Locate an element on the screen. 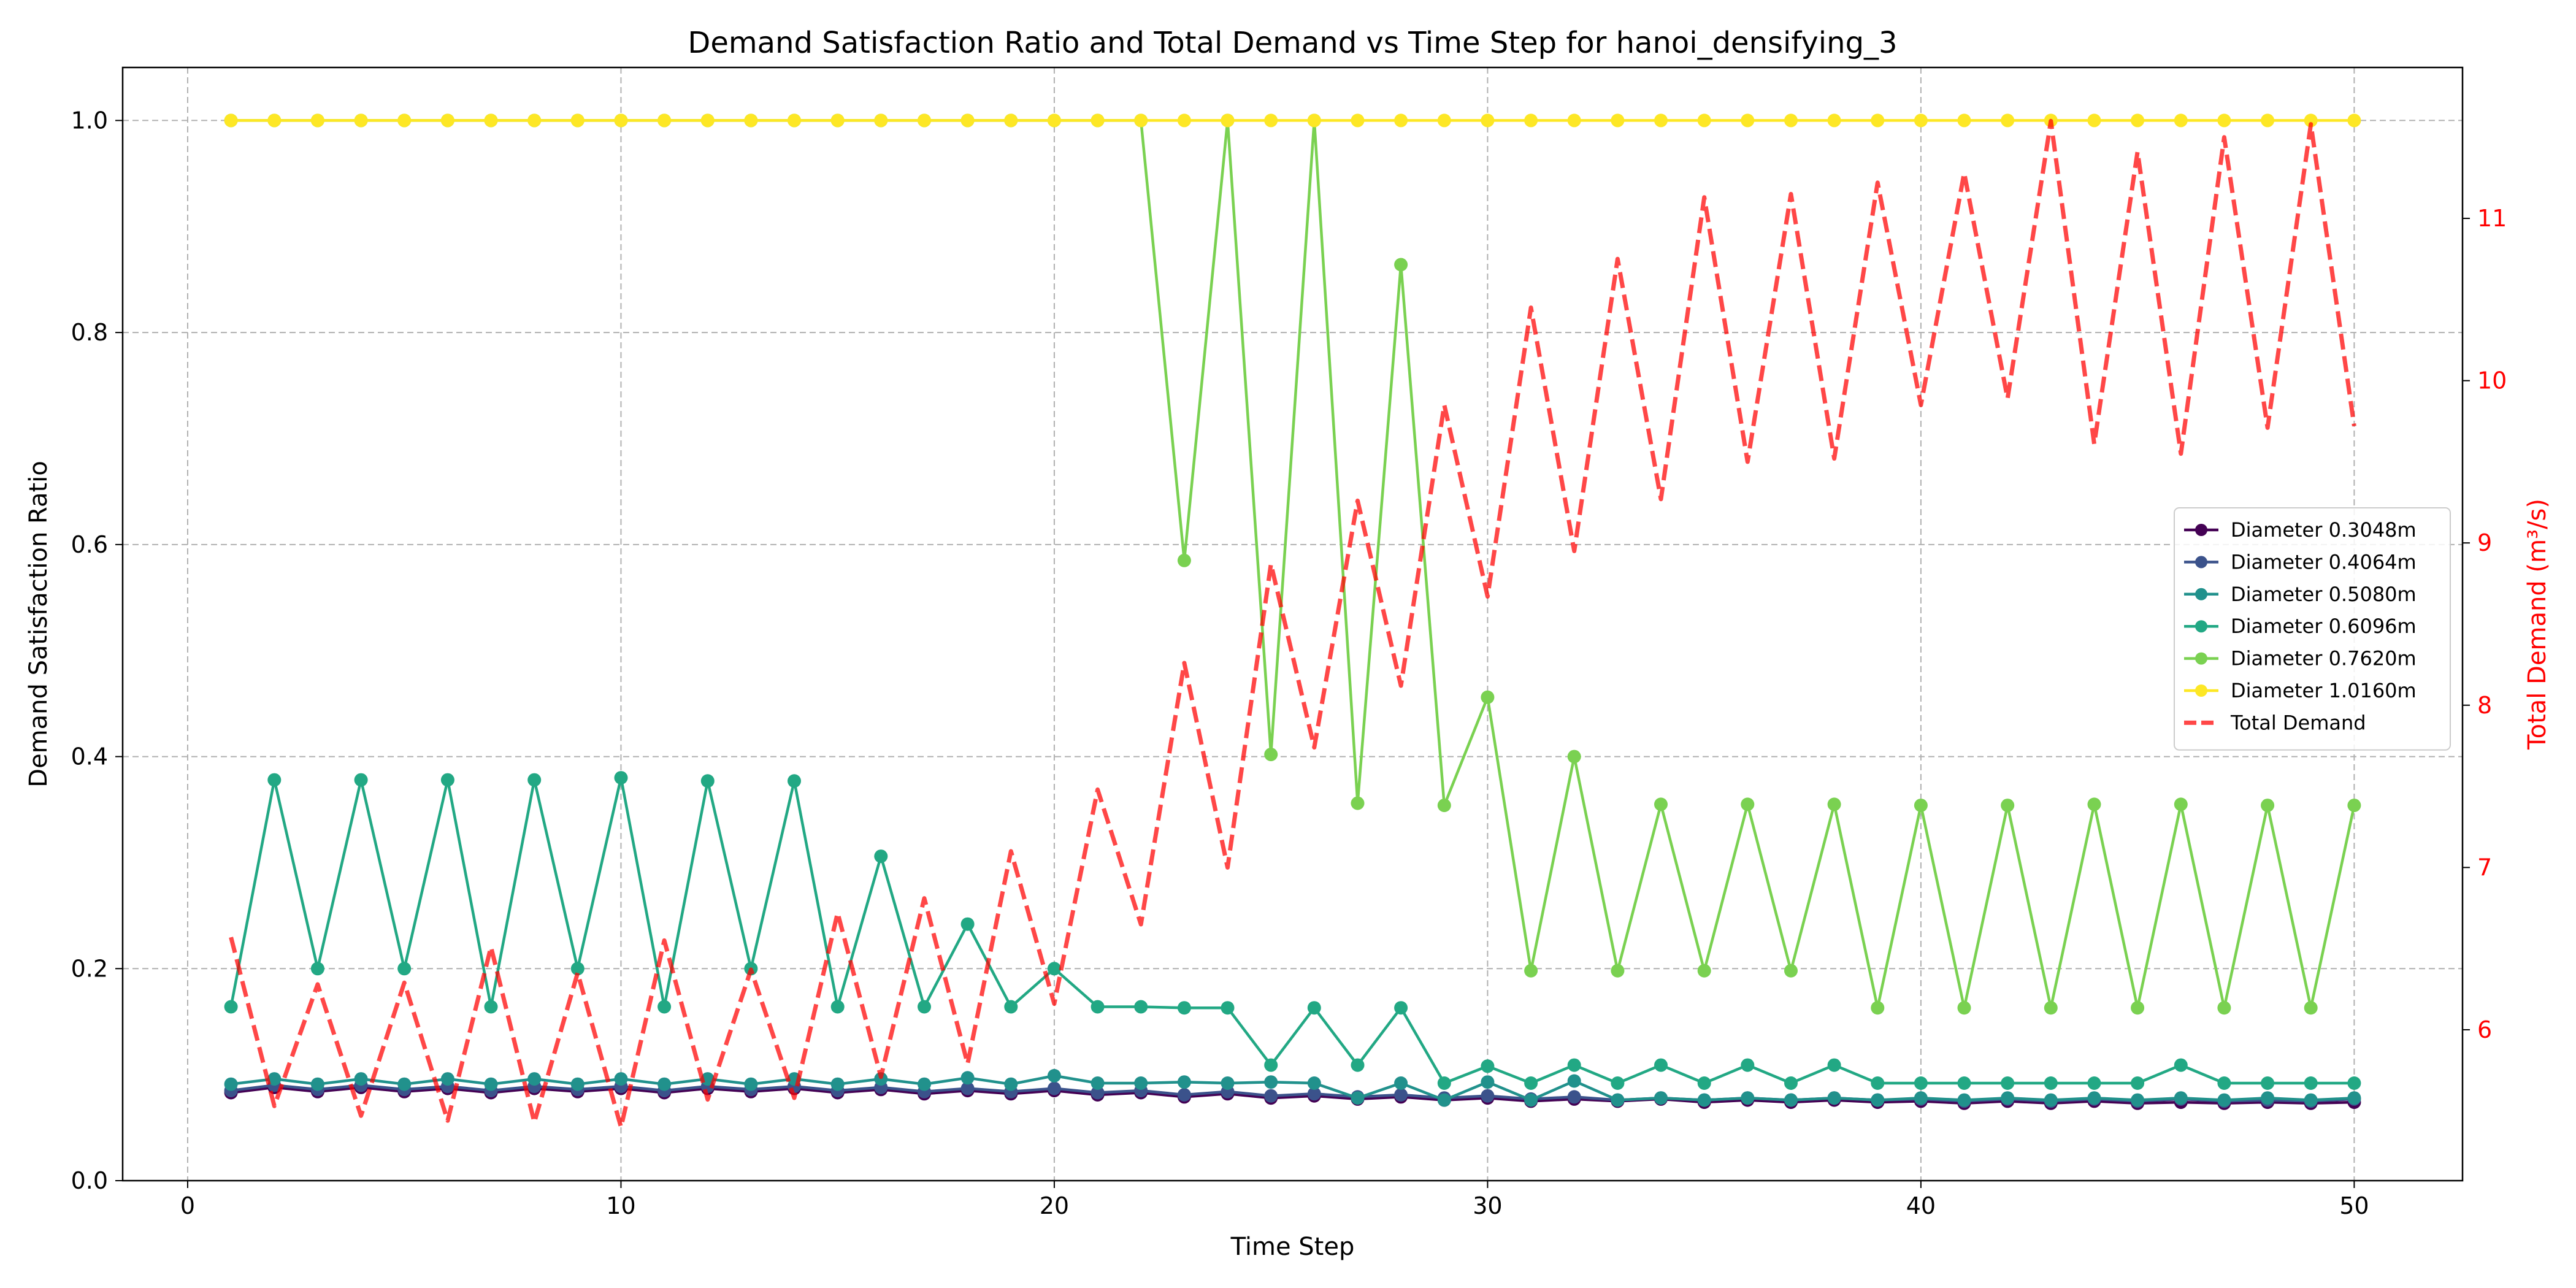 Image resolution: width=2576 pixels, height=1288 pixels. legend-entry: Diameter 0.7620m is located at coordinates (2300, 658).